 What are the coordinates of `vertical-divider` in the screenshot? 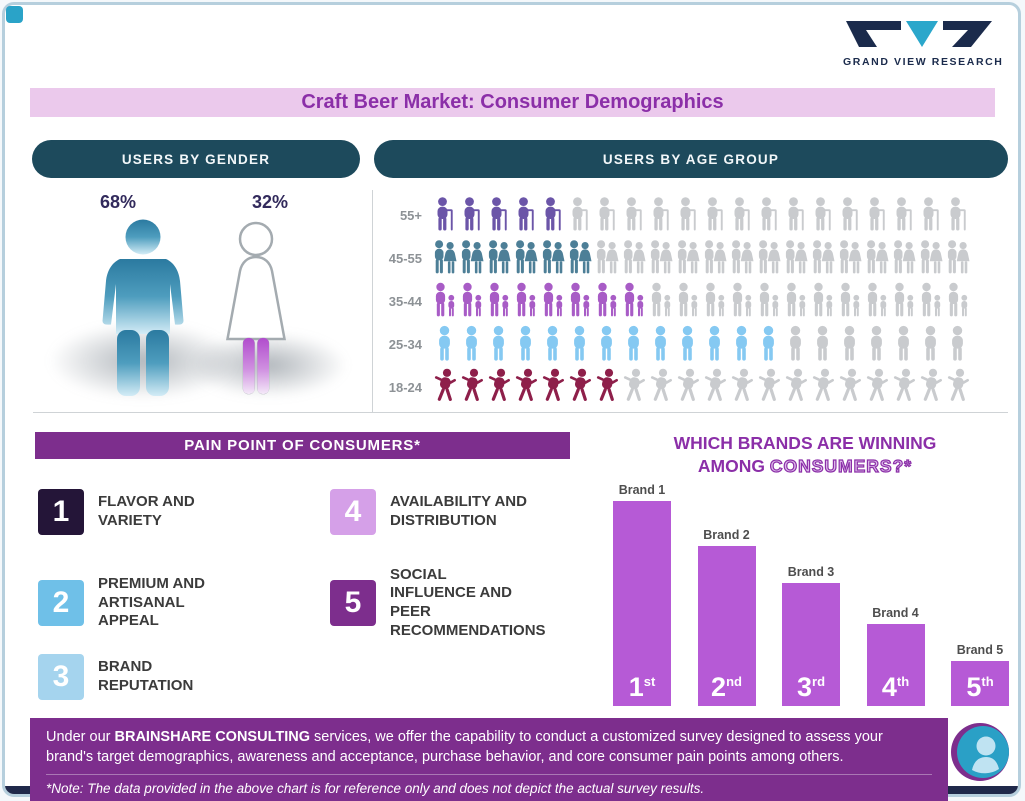 It's located at (372, 301).